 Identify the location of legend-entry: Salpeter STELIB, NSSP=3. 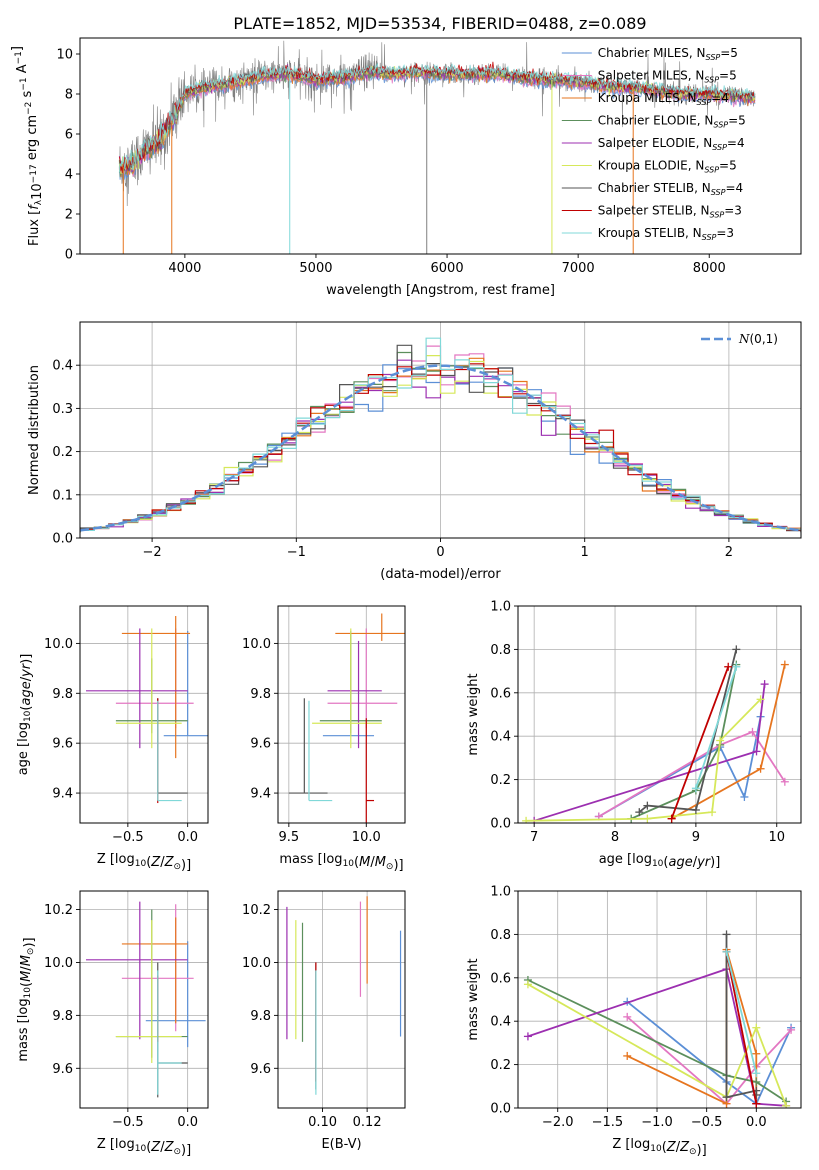
(670, 212).